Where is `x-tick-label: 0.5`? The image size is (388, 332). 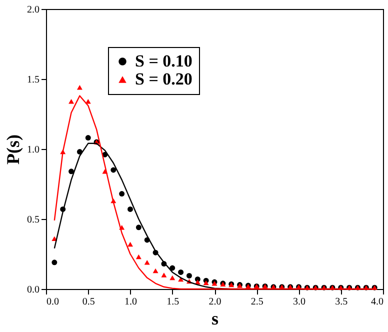
x-tick-label: 0.5 is located at coordinates (88, 302).